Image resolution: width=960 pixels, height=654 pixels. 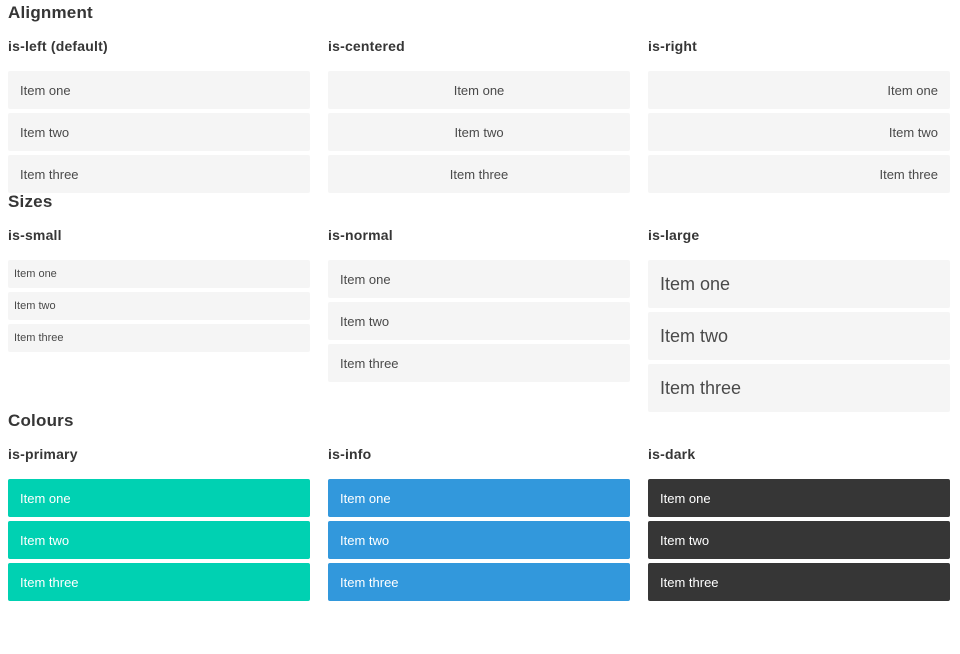 I want to click on group-is-small: is-small Item one Item two Item three, so click(x=159, y=281).